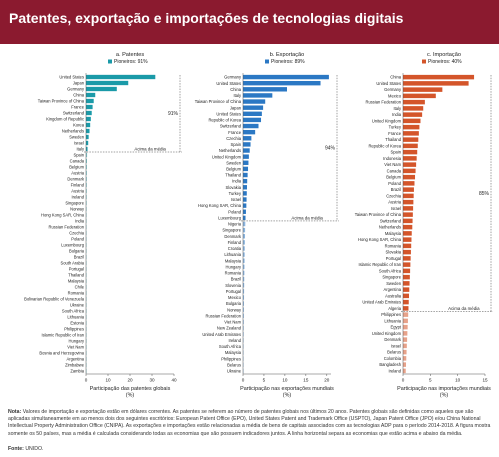  I want to click on category-label: Bolivarian Republic of Venezuela, so click(54, 299).